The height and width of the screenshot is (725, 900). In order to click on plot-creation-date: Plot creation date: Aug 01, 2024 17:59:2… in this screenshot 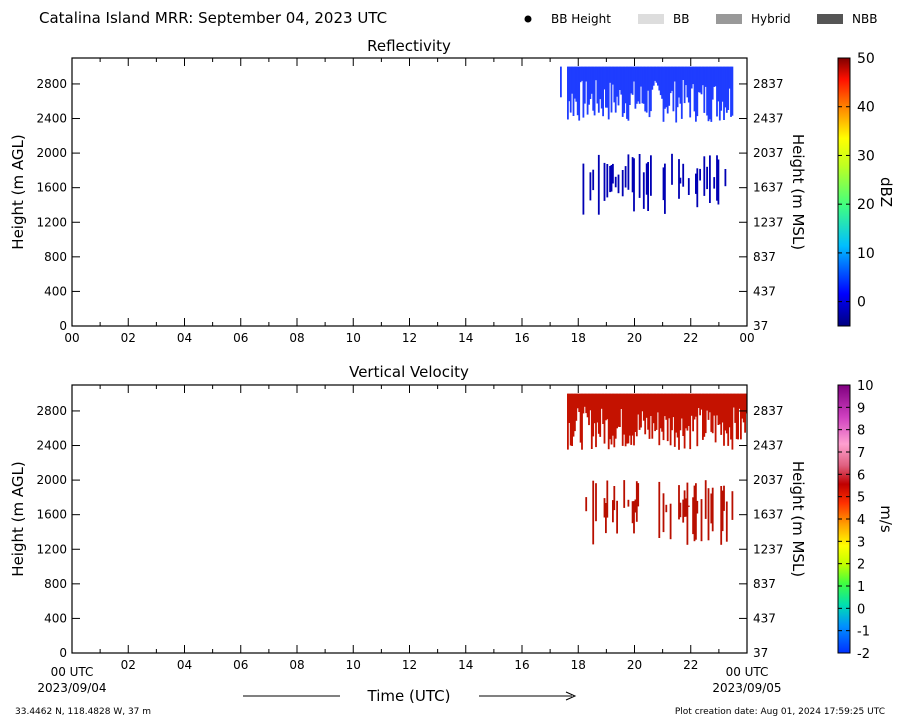, I will do `click(780, 712)`.